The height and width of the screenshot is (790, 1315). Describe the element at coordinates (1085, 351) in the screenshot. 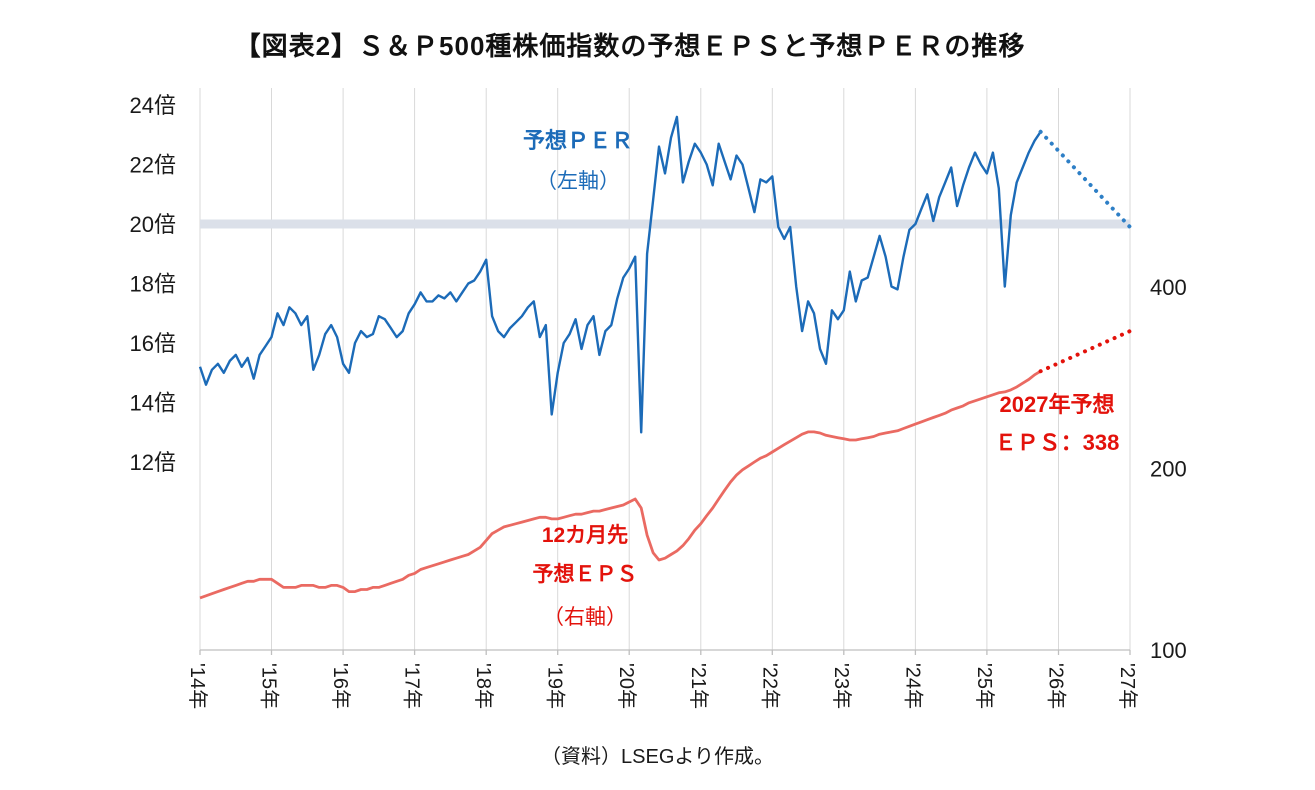

I see `eps-forecast-line` at that location.